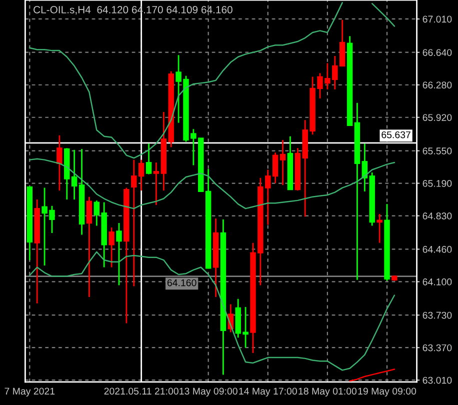 This screenshot has width=458, height=405. What do you see at coordinates (437, 282) in the screenshot?
I see `y-tick-label: 64.100` at bounding box center [437, 282].